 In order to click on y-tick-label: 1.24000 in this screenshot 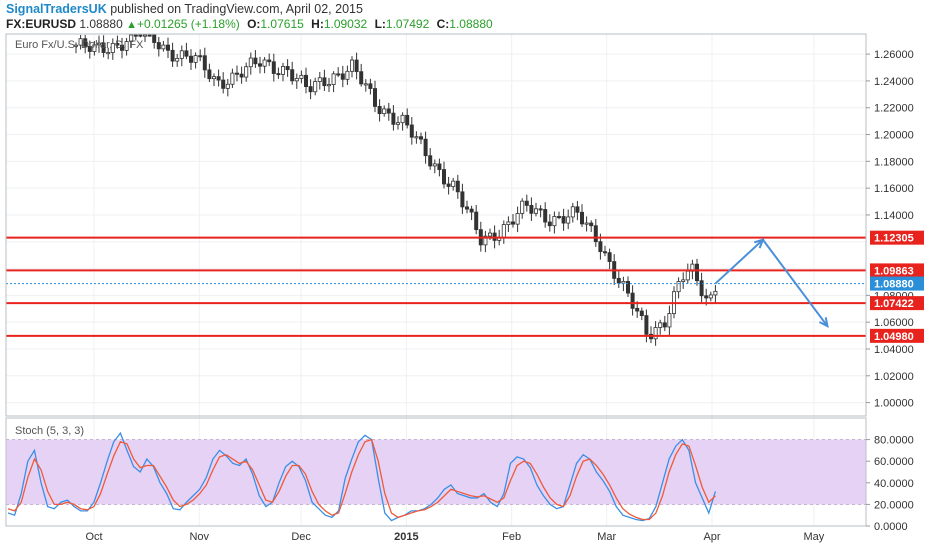, I will do `click(894, 82)`.